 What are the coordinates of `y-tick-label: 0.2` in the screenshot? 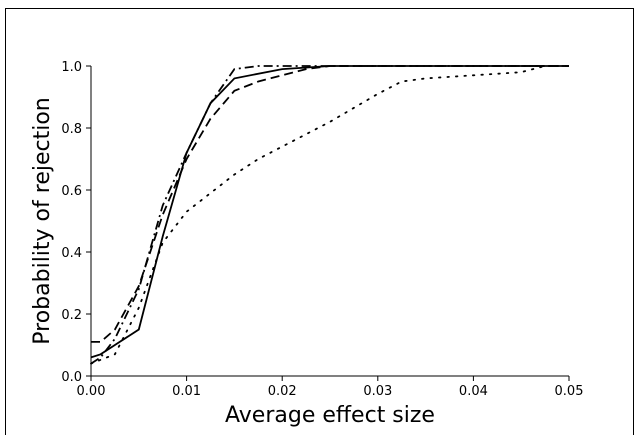 It's located at (71, 315).